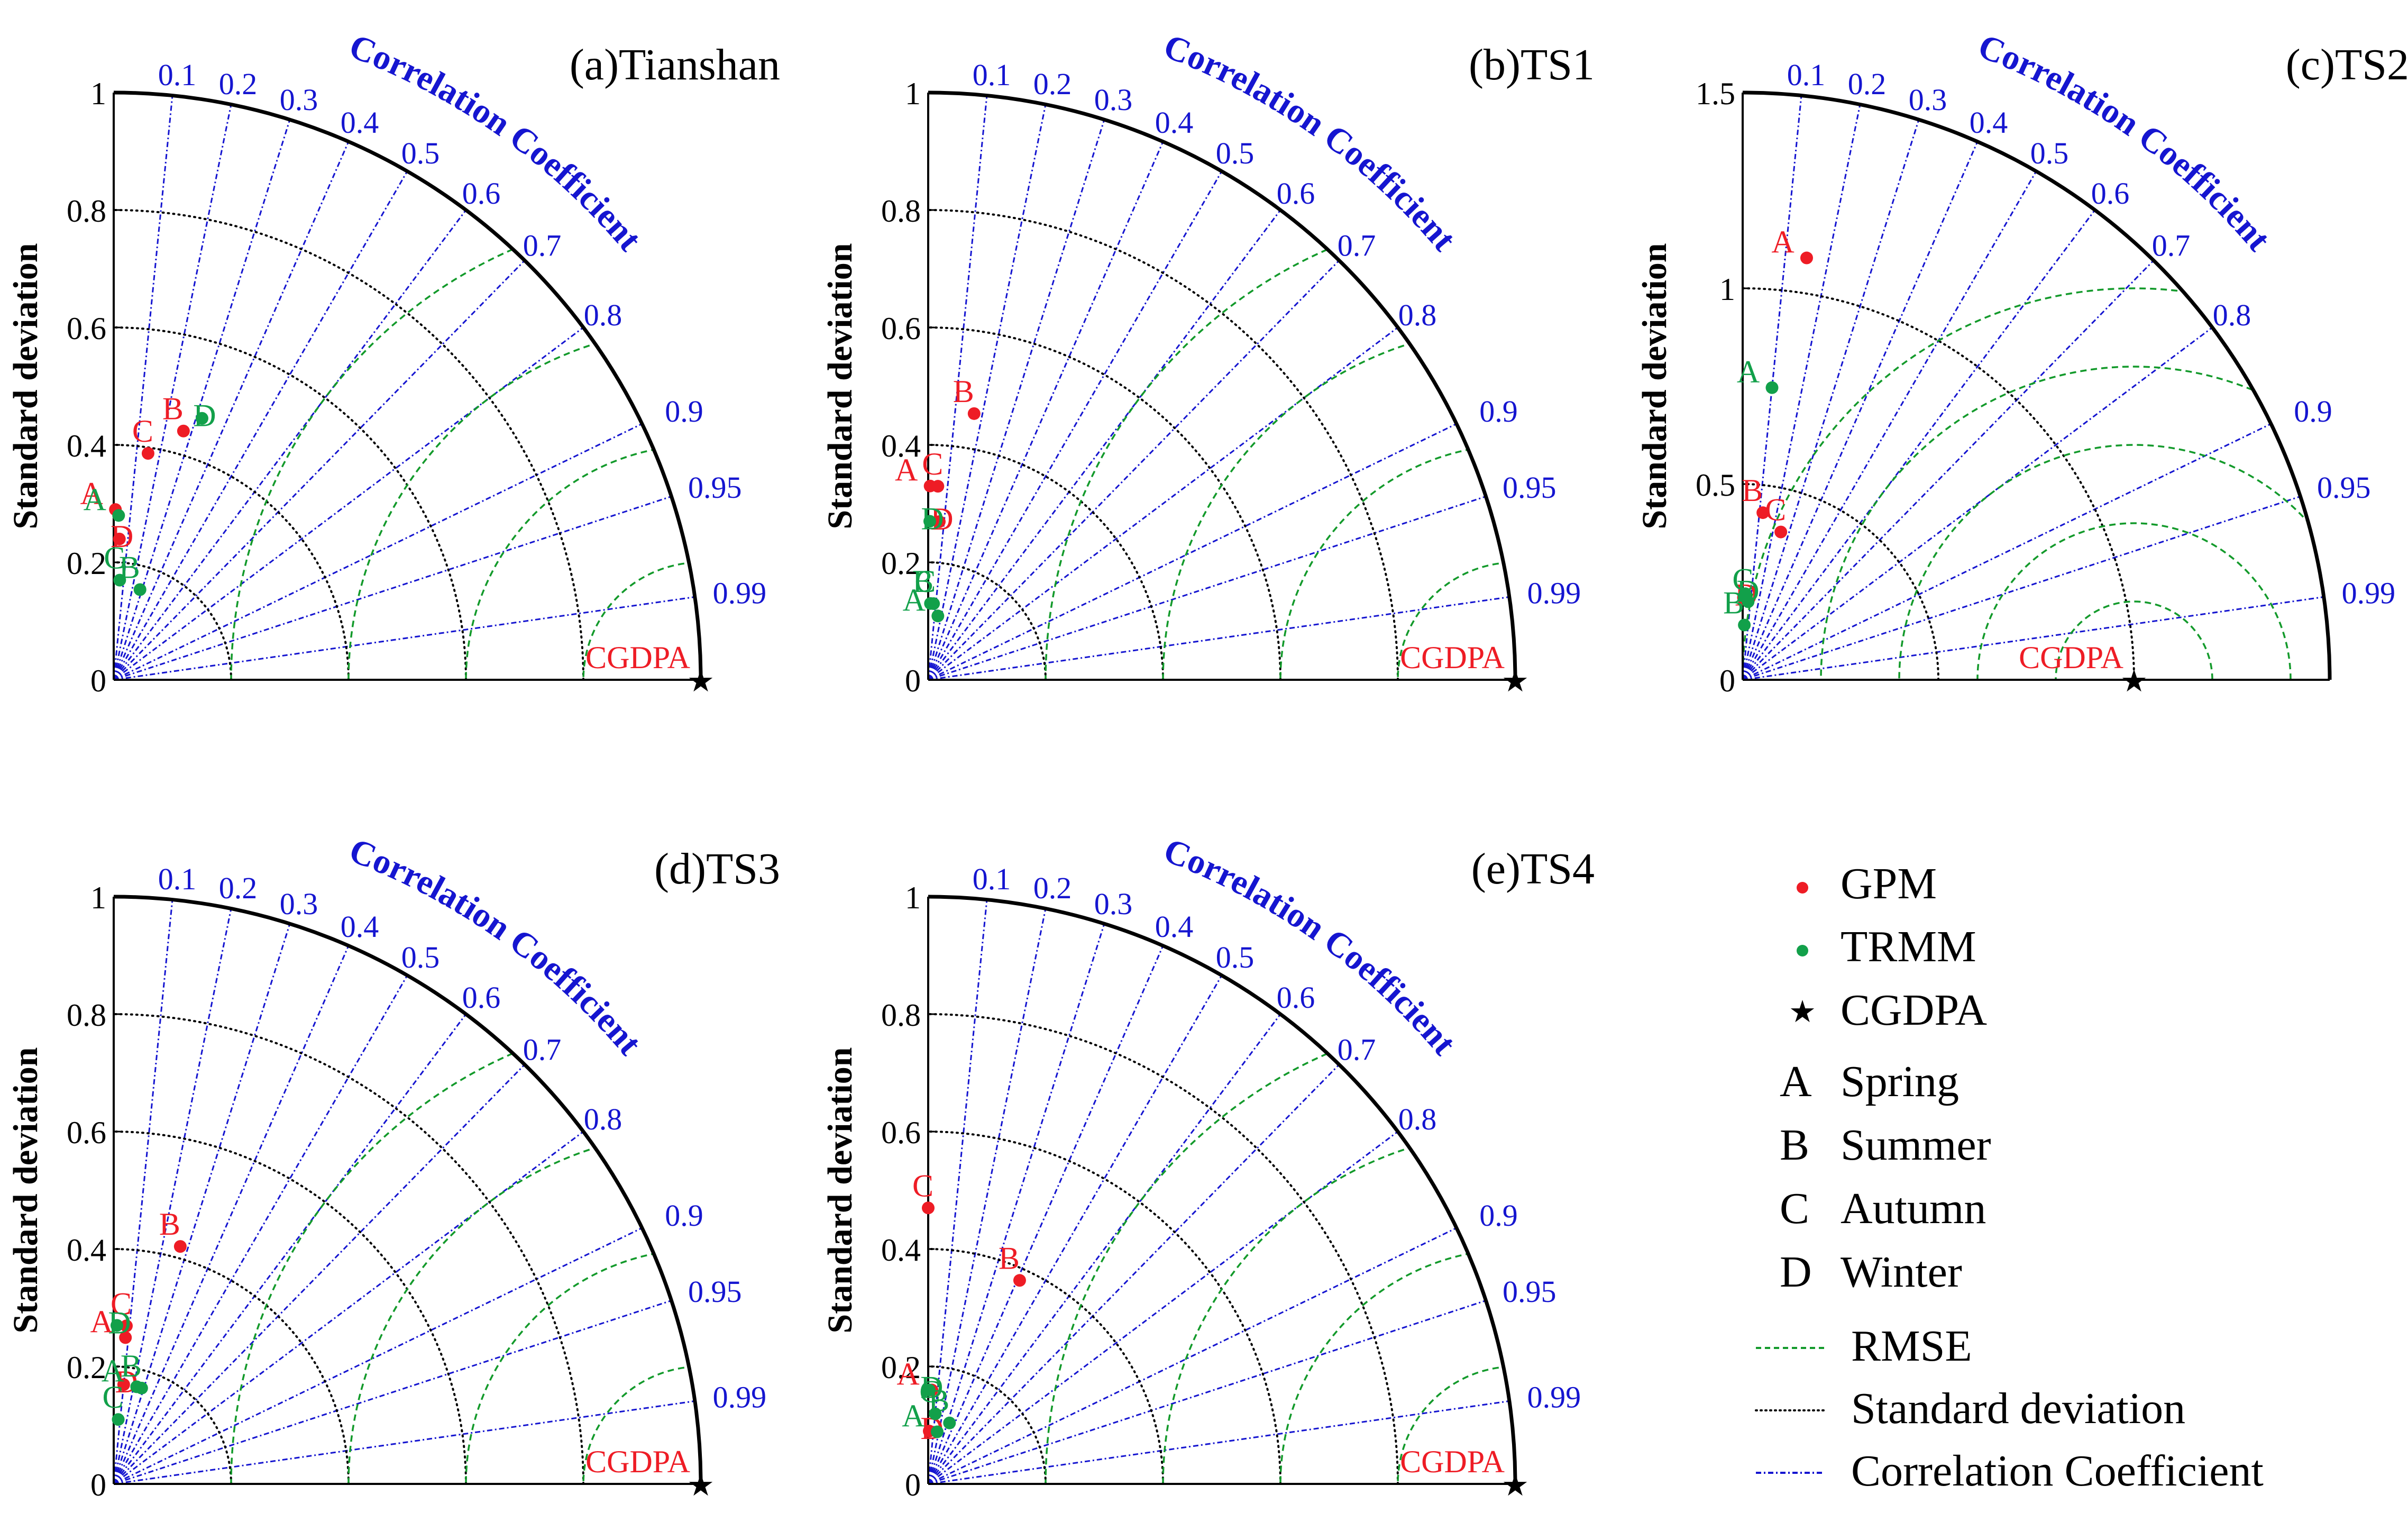 This screenshot has height=1522, width=2408. I want to click on trmm-point-label: D, so click(119, 1322).